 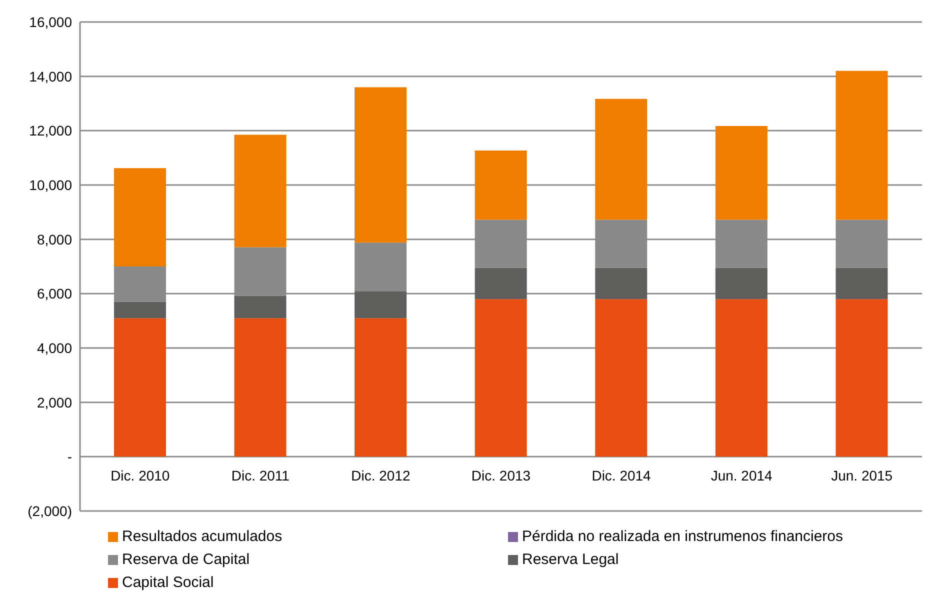 What do you see at coordinates (54, 348) in the screenshot?
I see `y-tick-label: 4,000` at bounding box center [54, 348].